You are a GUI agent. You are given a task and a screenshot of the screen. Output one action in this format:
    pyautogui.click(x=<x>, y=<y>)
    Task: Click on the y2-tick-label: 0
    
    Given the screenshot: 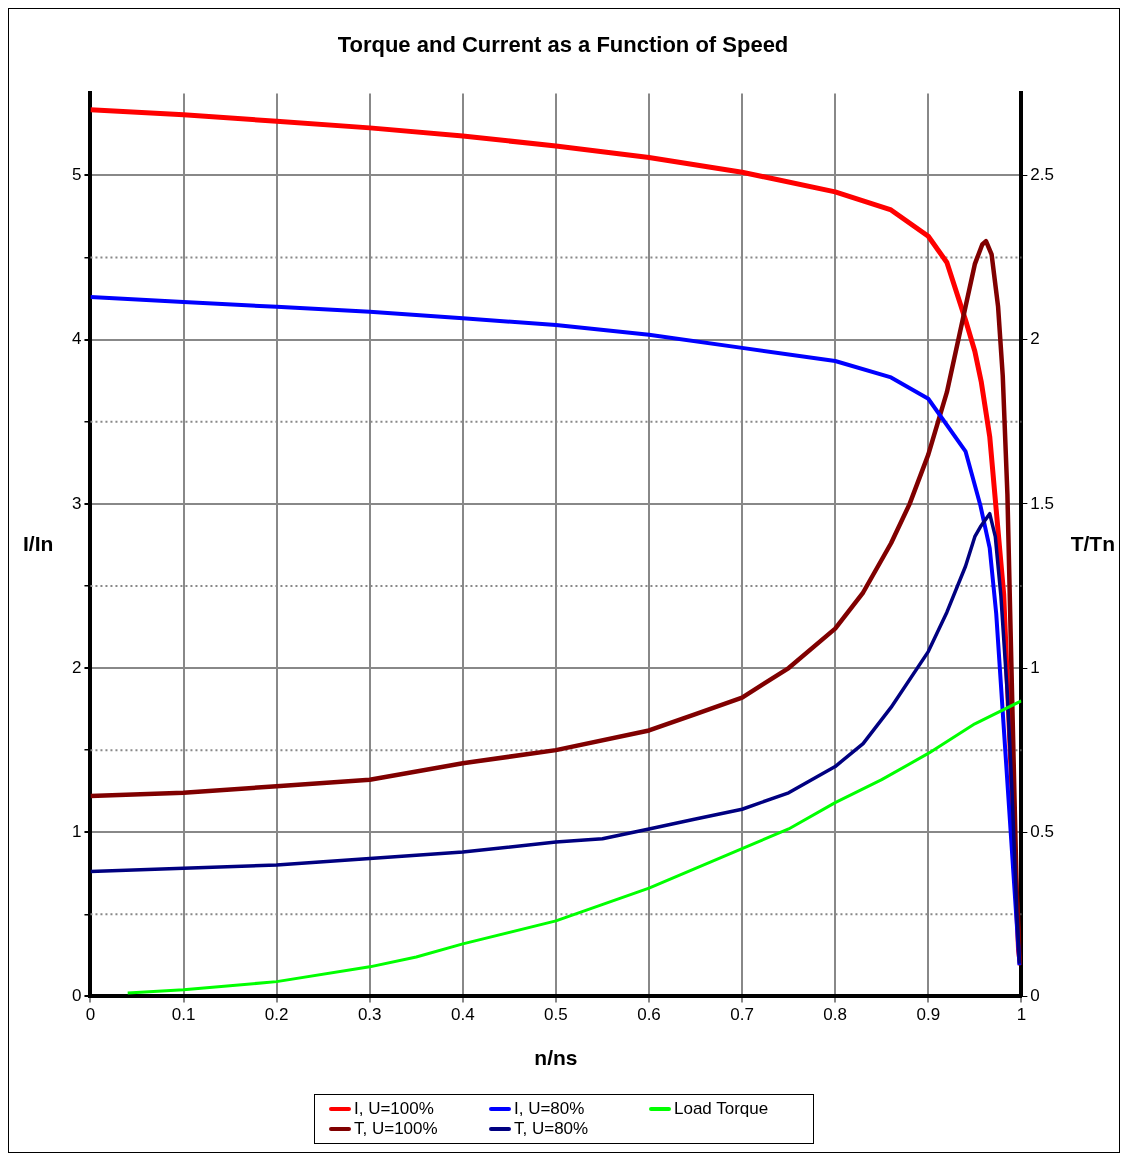 What is the action you would take?
    pyautogui.click(x=1035, y=996)
    